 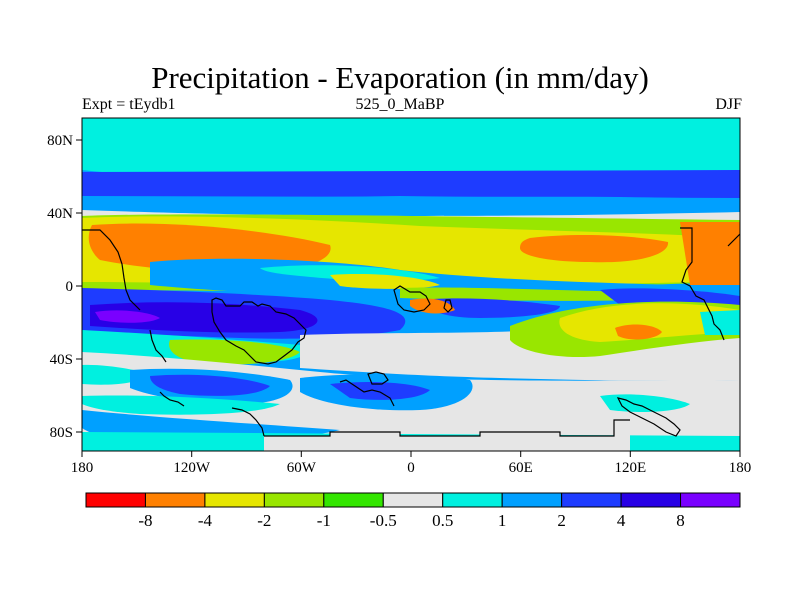 I want to click on latitude-tick-labels: 80N 40N 0 40S 80S, so click(x=60, y=287).